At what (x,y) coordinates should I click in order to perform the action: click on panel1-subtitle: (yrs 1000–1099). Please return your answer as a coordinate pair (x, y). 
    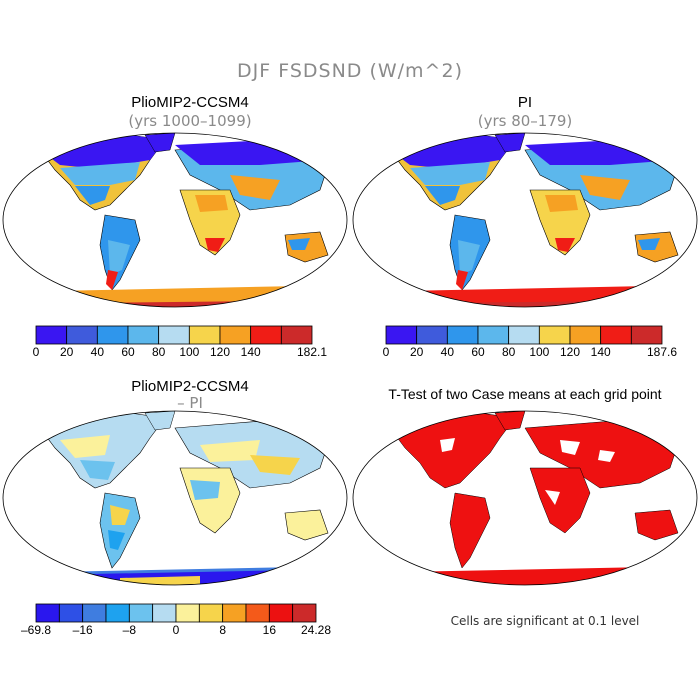
    Looking at the image, I should click on (190, 121).